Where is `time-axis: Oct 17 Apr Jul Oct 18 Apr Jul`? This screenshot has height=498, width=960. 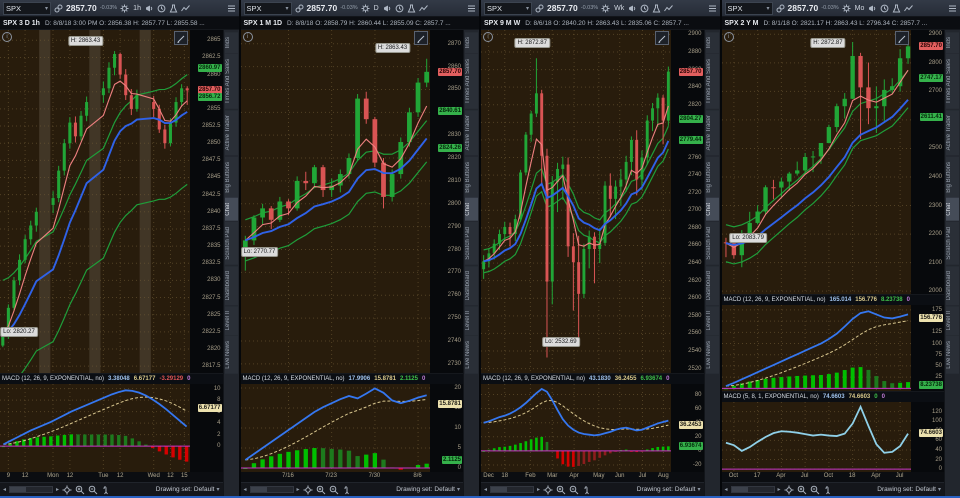
time-axis: Oct 17 Apr Jul Oct 18 Apr Jul is located at coordinates (832, 477).